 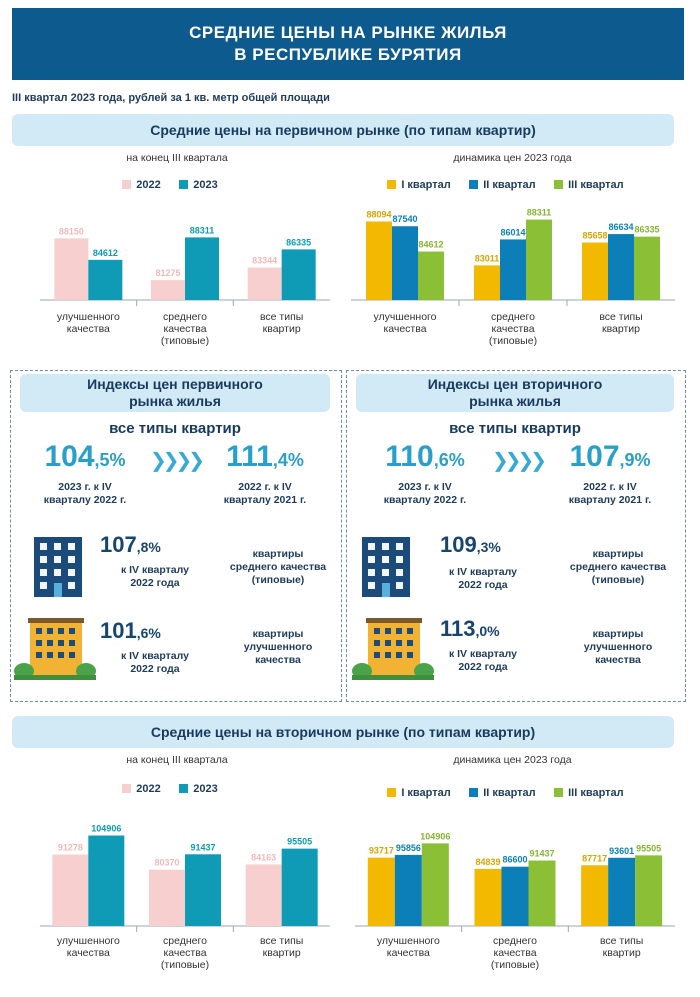 What do you see at coordinates (298, 242) in the screenshot?
I see `data-label: 86335` at bounding box center [298, 242].